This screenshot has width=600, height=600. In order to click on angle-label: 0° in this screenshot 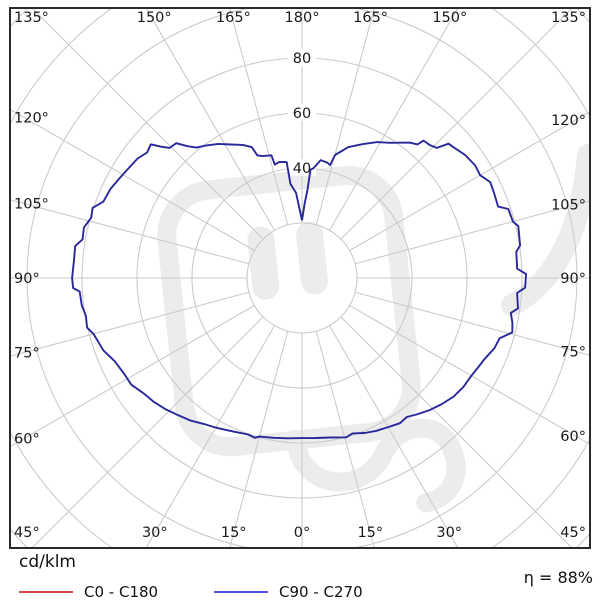, I will do `click(302, 533)`.